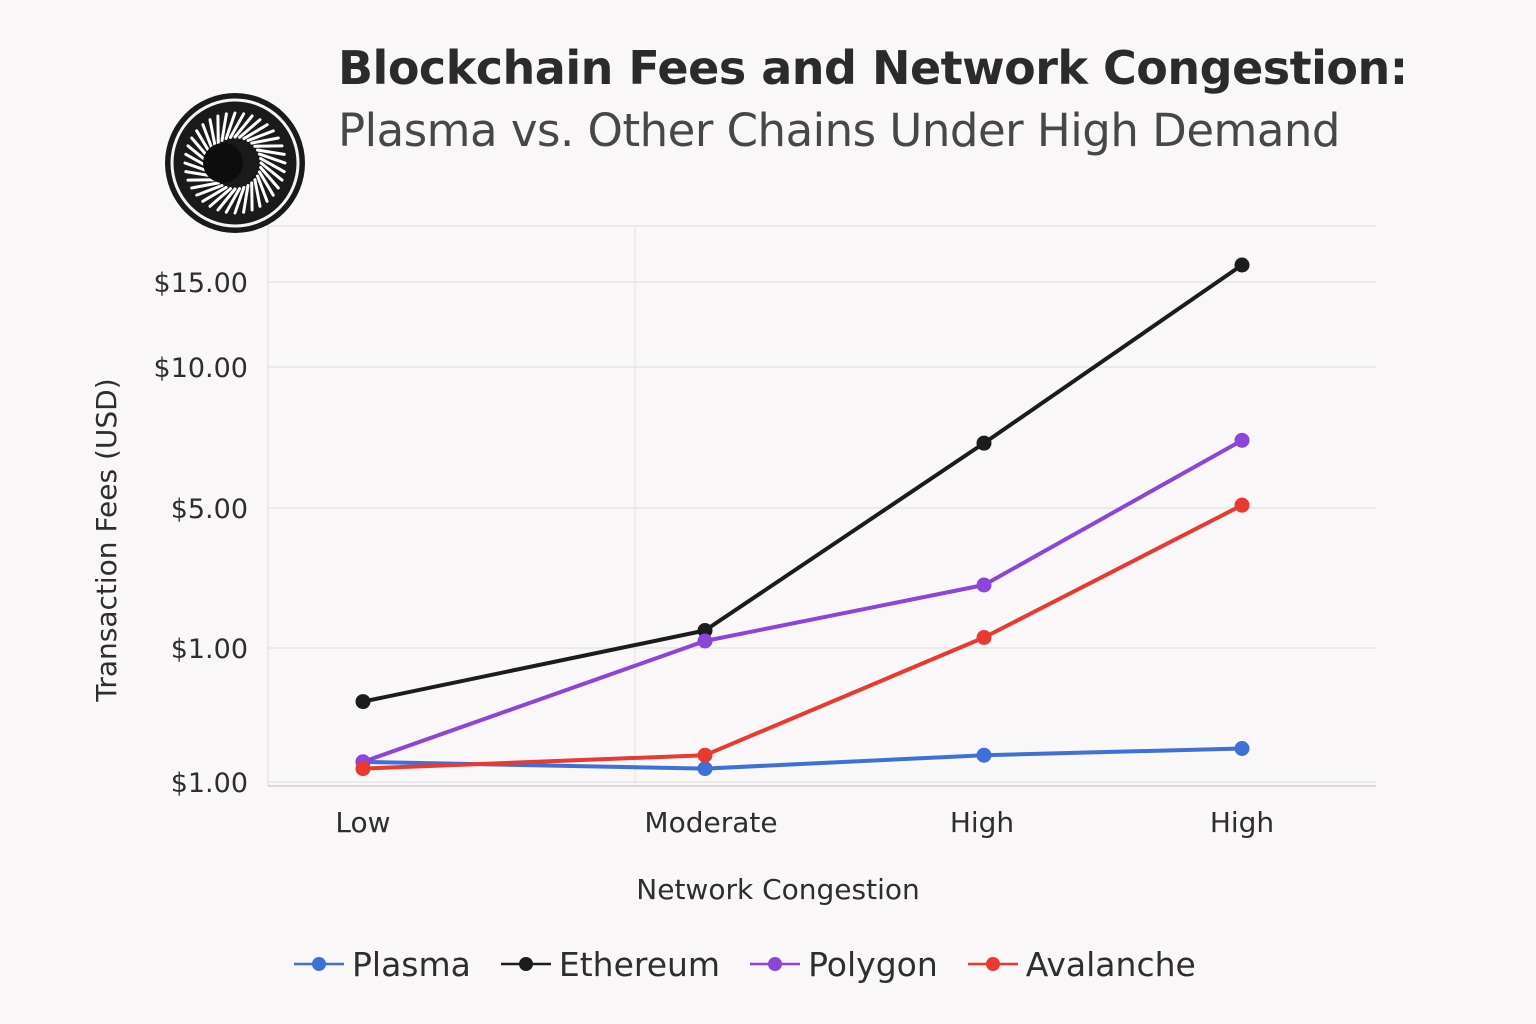 The height and width of the screenshot is (1024, 1536). What do you see at coordinates (106, 540) in the screenshot?
I see `y-axis-label: Transaction Fees (USD)` at bounding box center [106, 540].